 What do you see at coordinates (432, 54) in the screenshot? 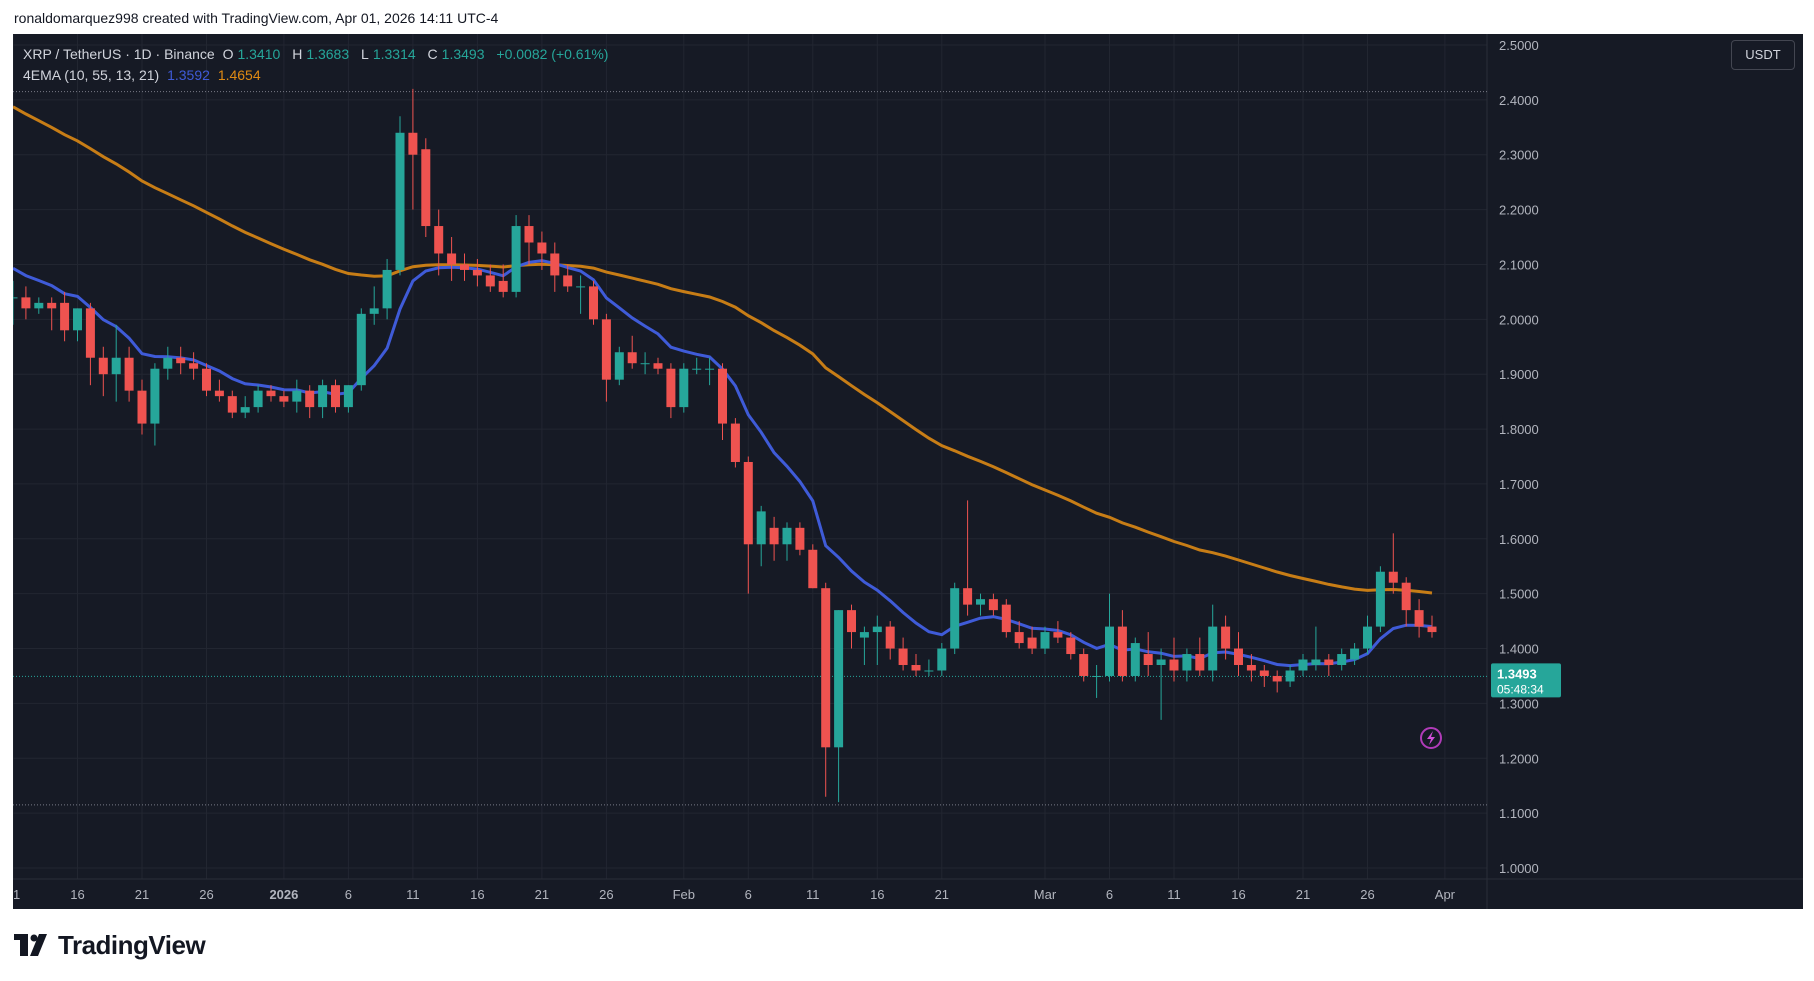
I see `close-label: C` at bounding box center [432, 54].